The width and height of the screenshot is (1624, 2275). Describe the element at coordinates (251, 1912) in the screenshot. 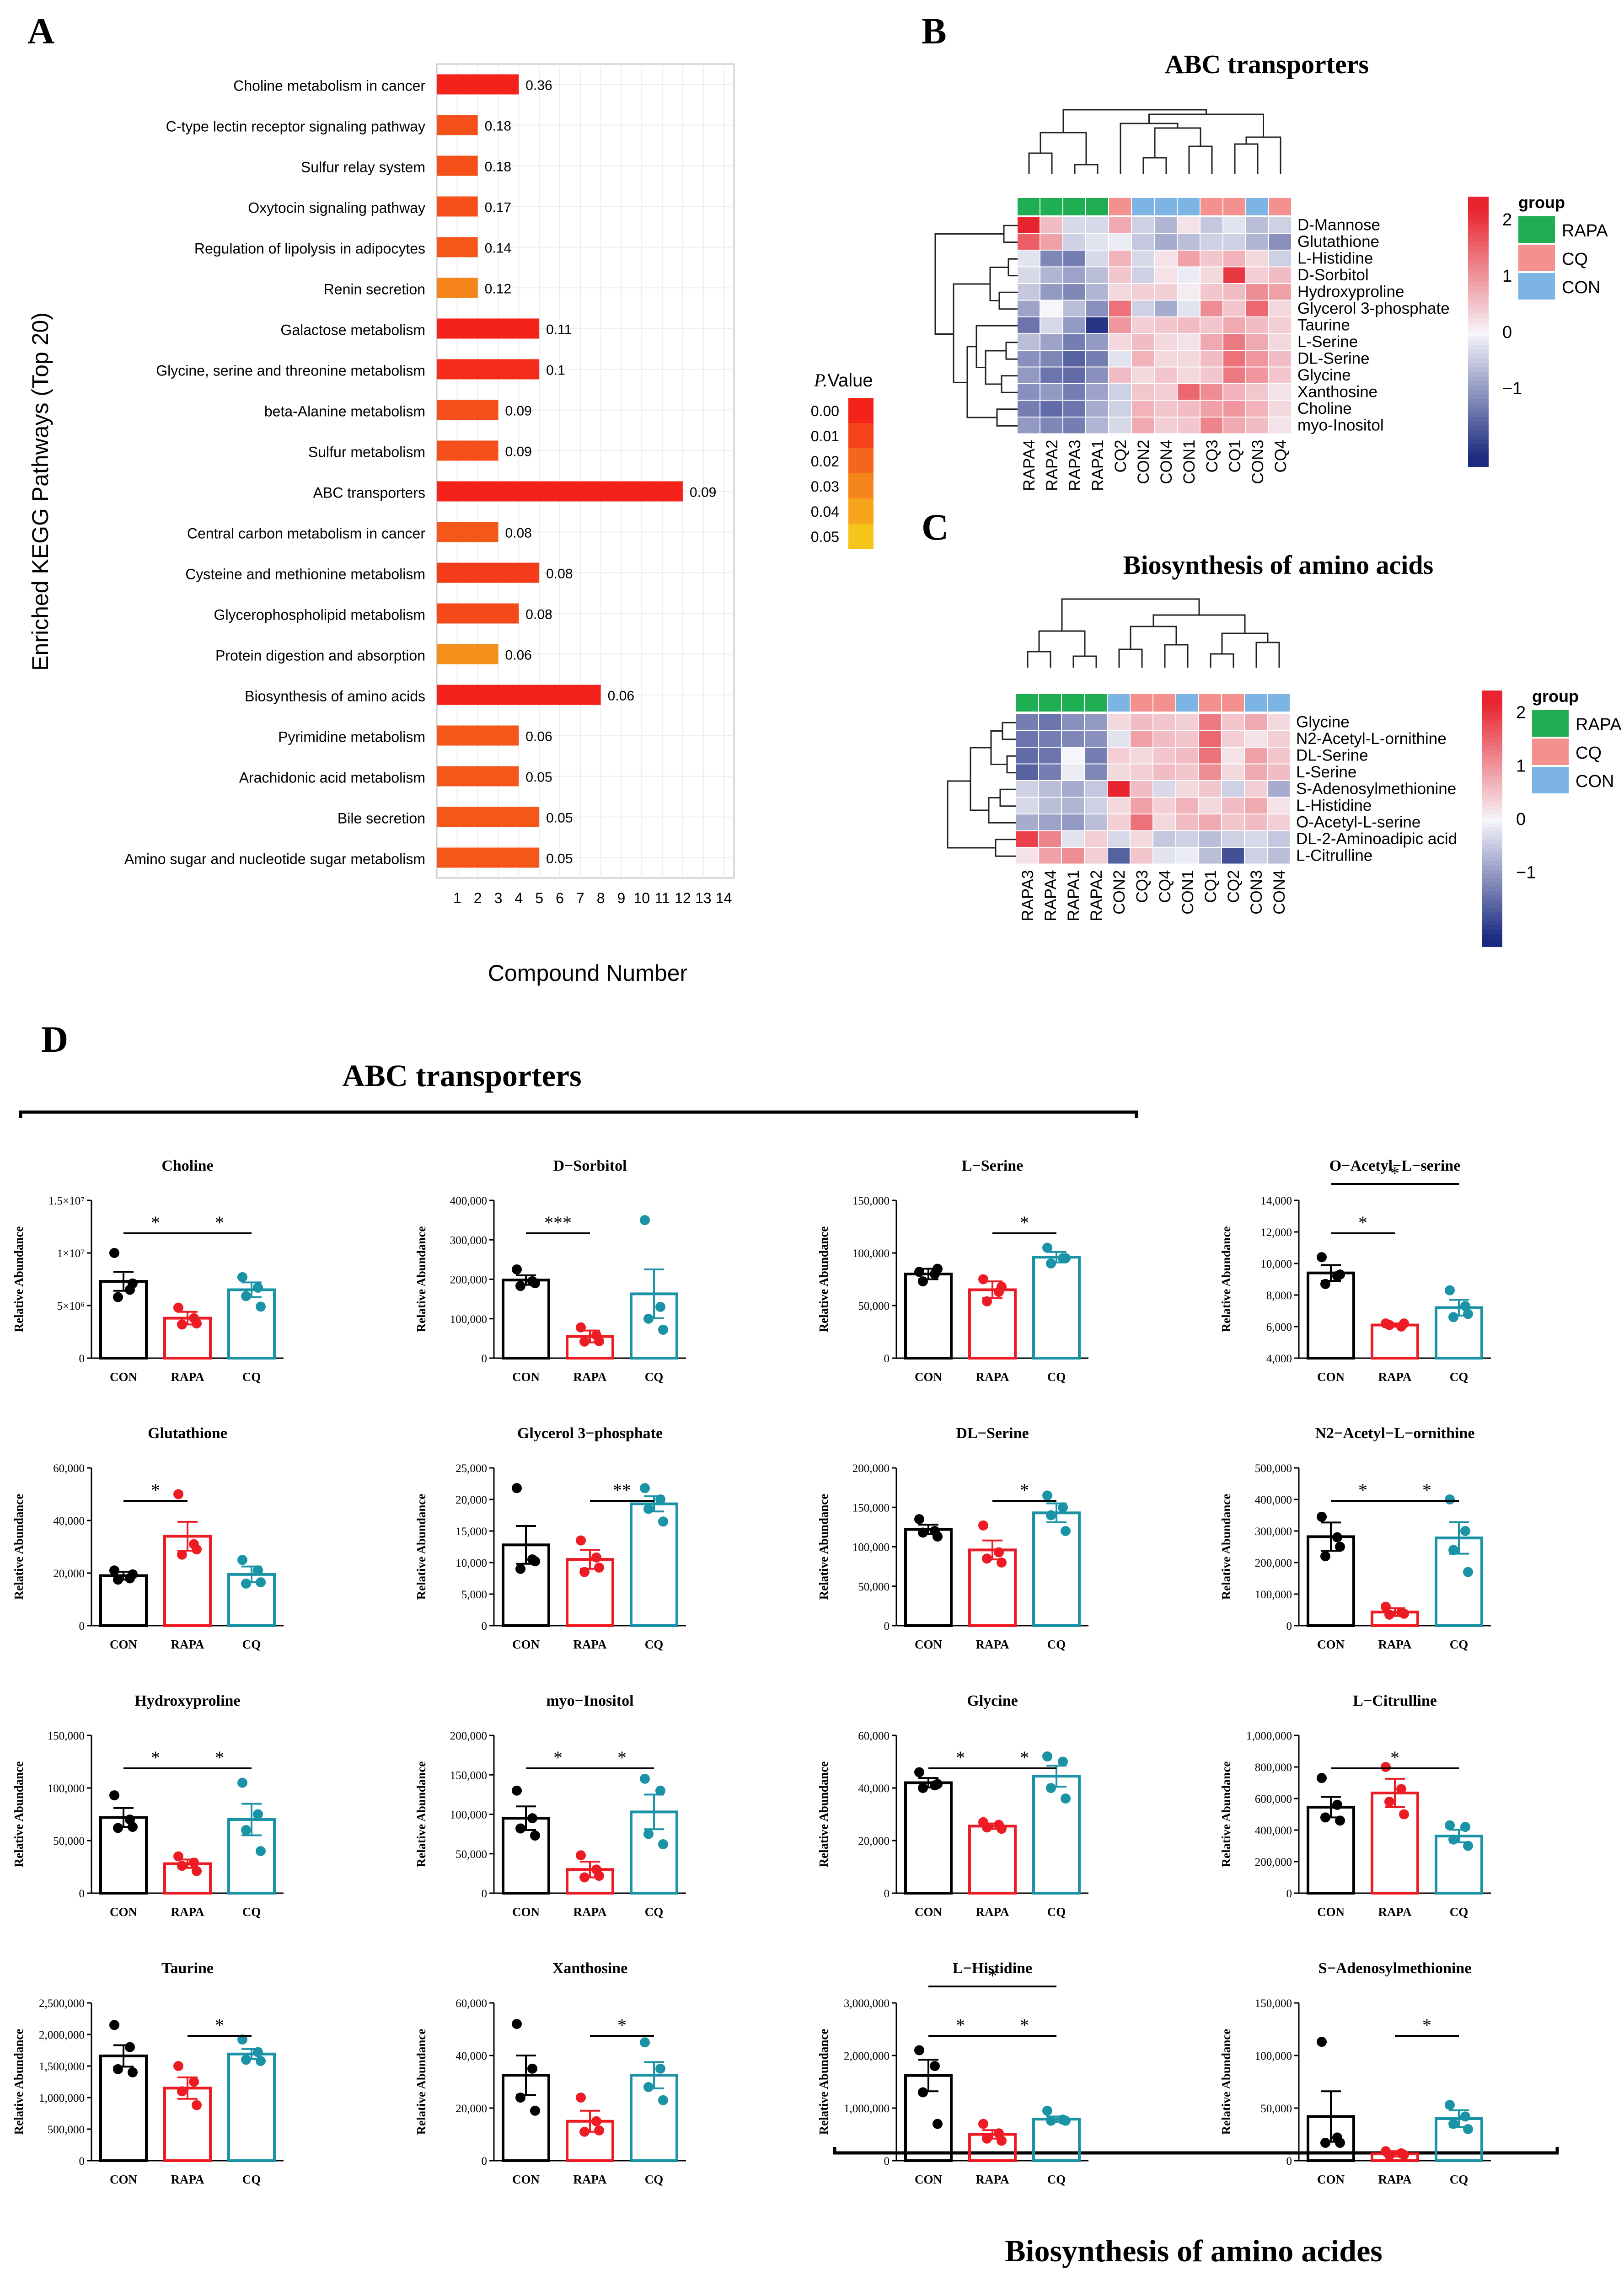

I see `group-label: CQ` at that location.